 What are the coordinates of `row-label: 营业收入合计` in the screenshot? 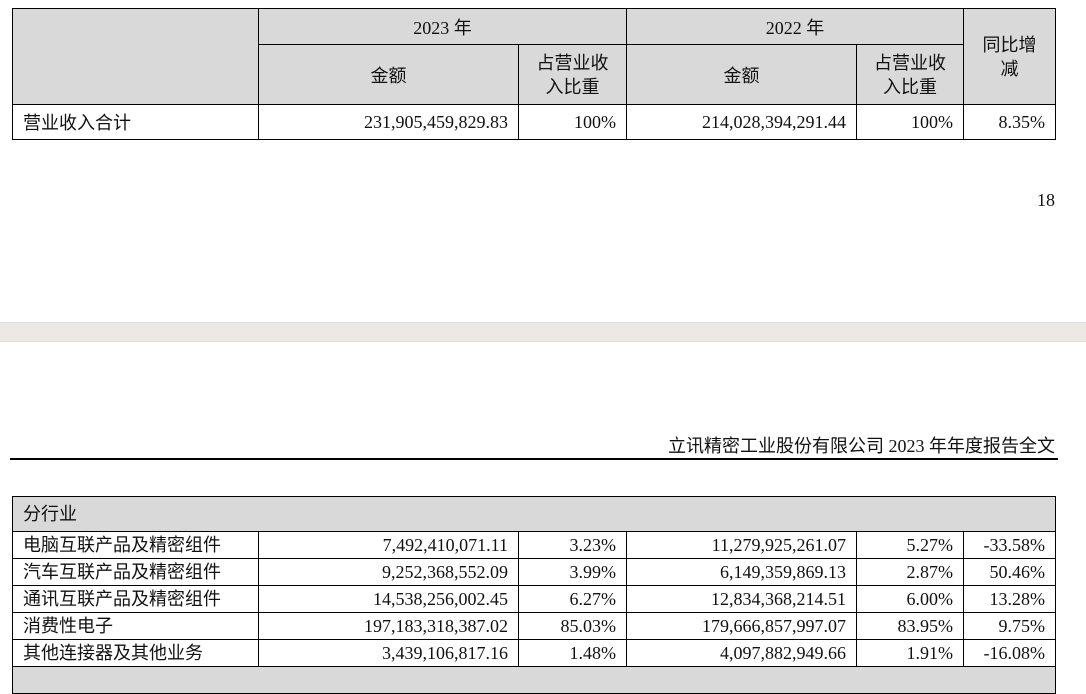 It's located at (135, 122).